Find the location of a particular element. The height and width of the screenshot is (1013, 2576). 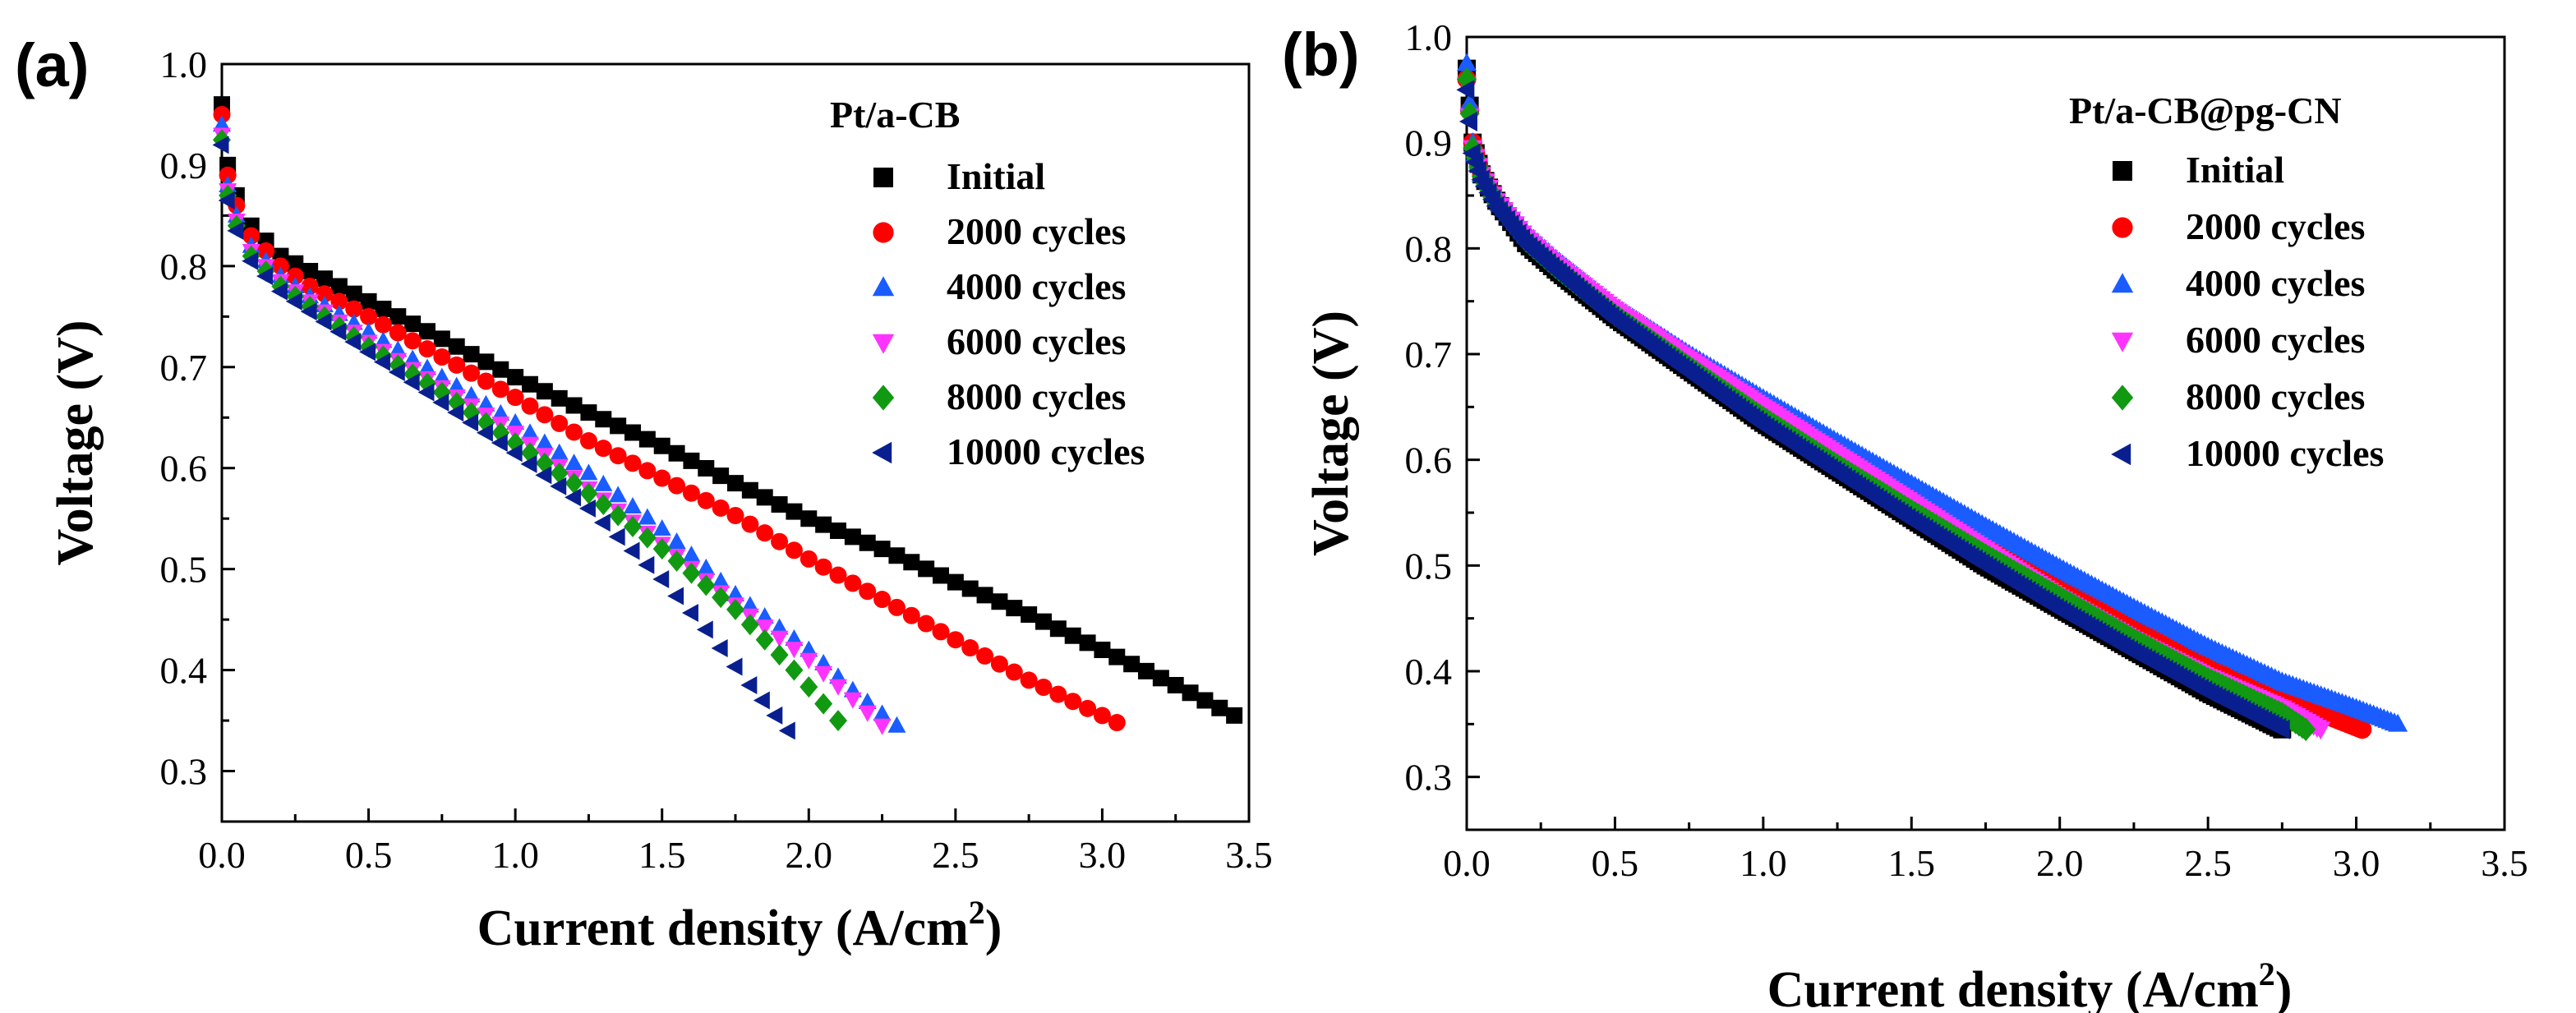

x-tick-label: 3.0 is located at coordinates (2356, 863).